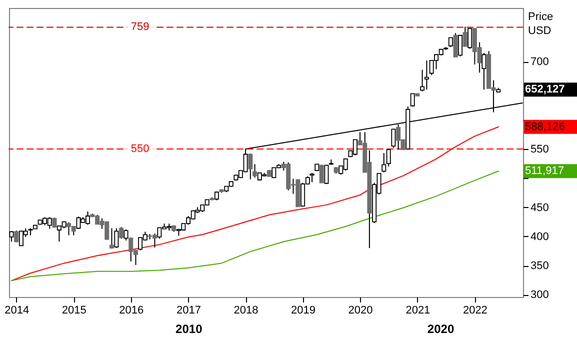 The height and width of the screenshot is (343, 577). Describe the element at coordinates (541, 24) in the screenshot. I see `y-axis-title: Price USD` at that location.